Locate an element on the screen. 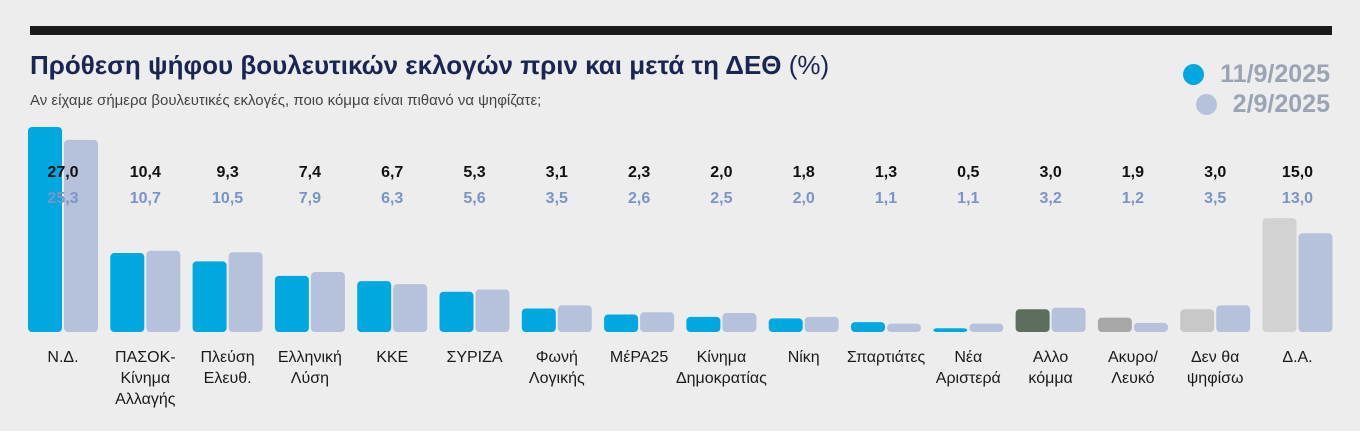 Image resolution: width=1360 pixels, height=431 pixels. category-label-3: Ελληνική Λύση is located at coordinates (310, 368).